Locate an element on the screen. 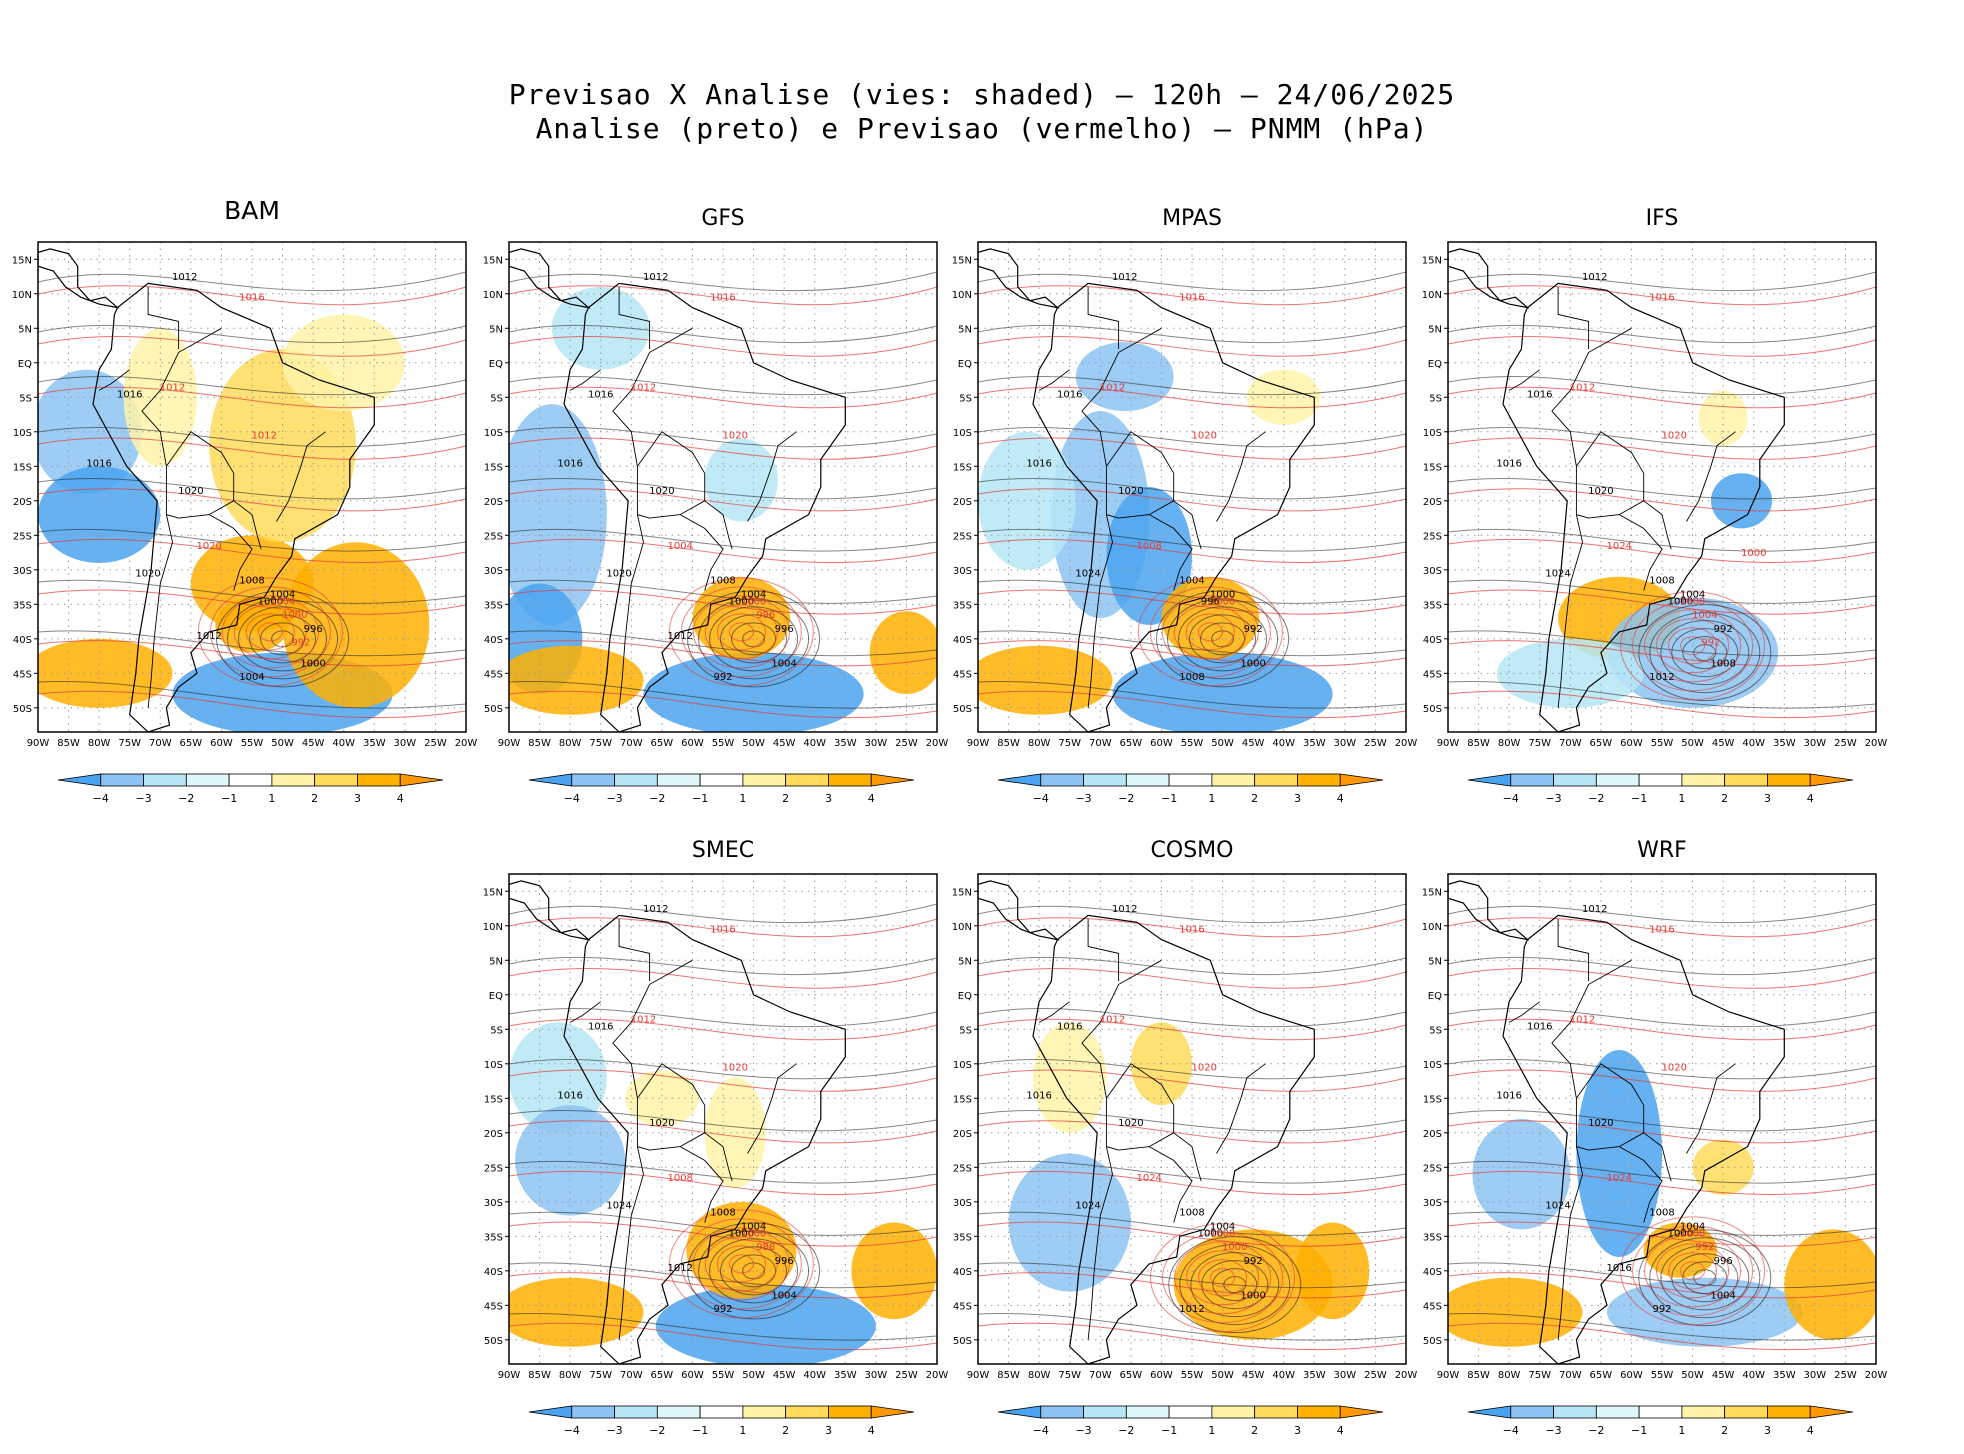  isobar-label-red: 1020 is located at coordinates (1204, 1068).